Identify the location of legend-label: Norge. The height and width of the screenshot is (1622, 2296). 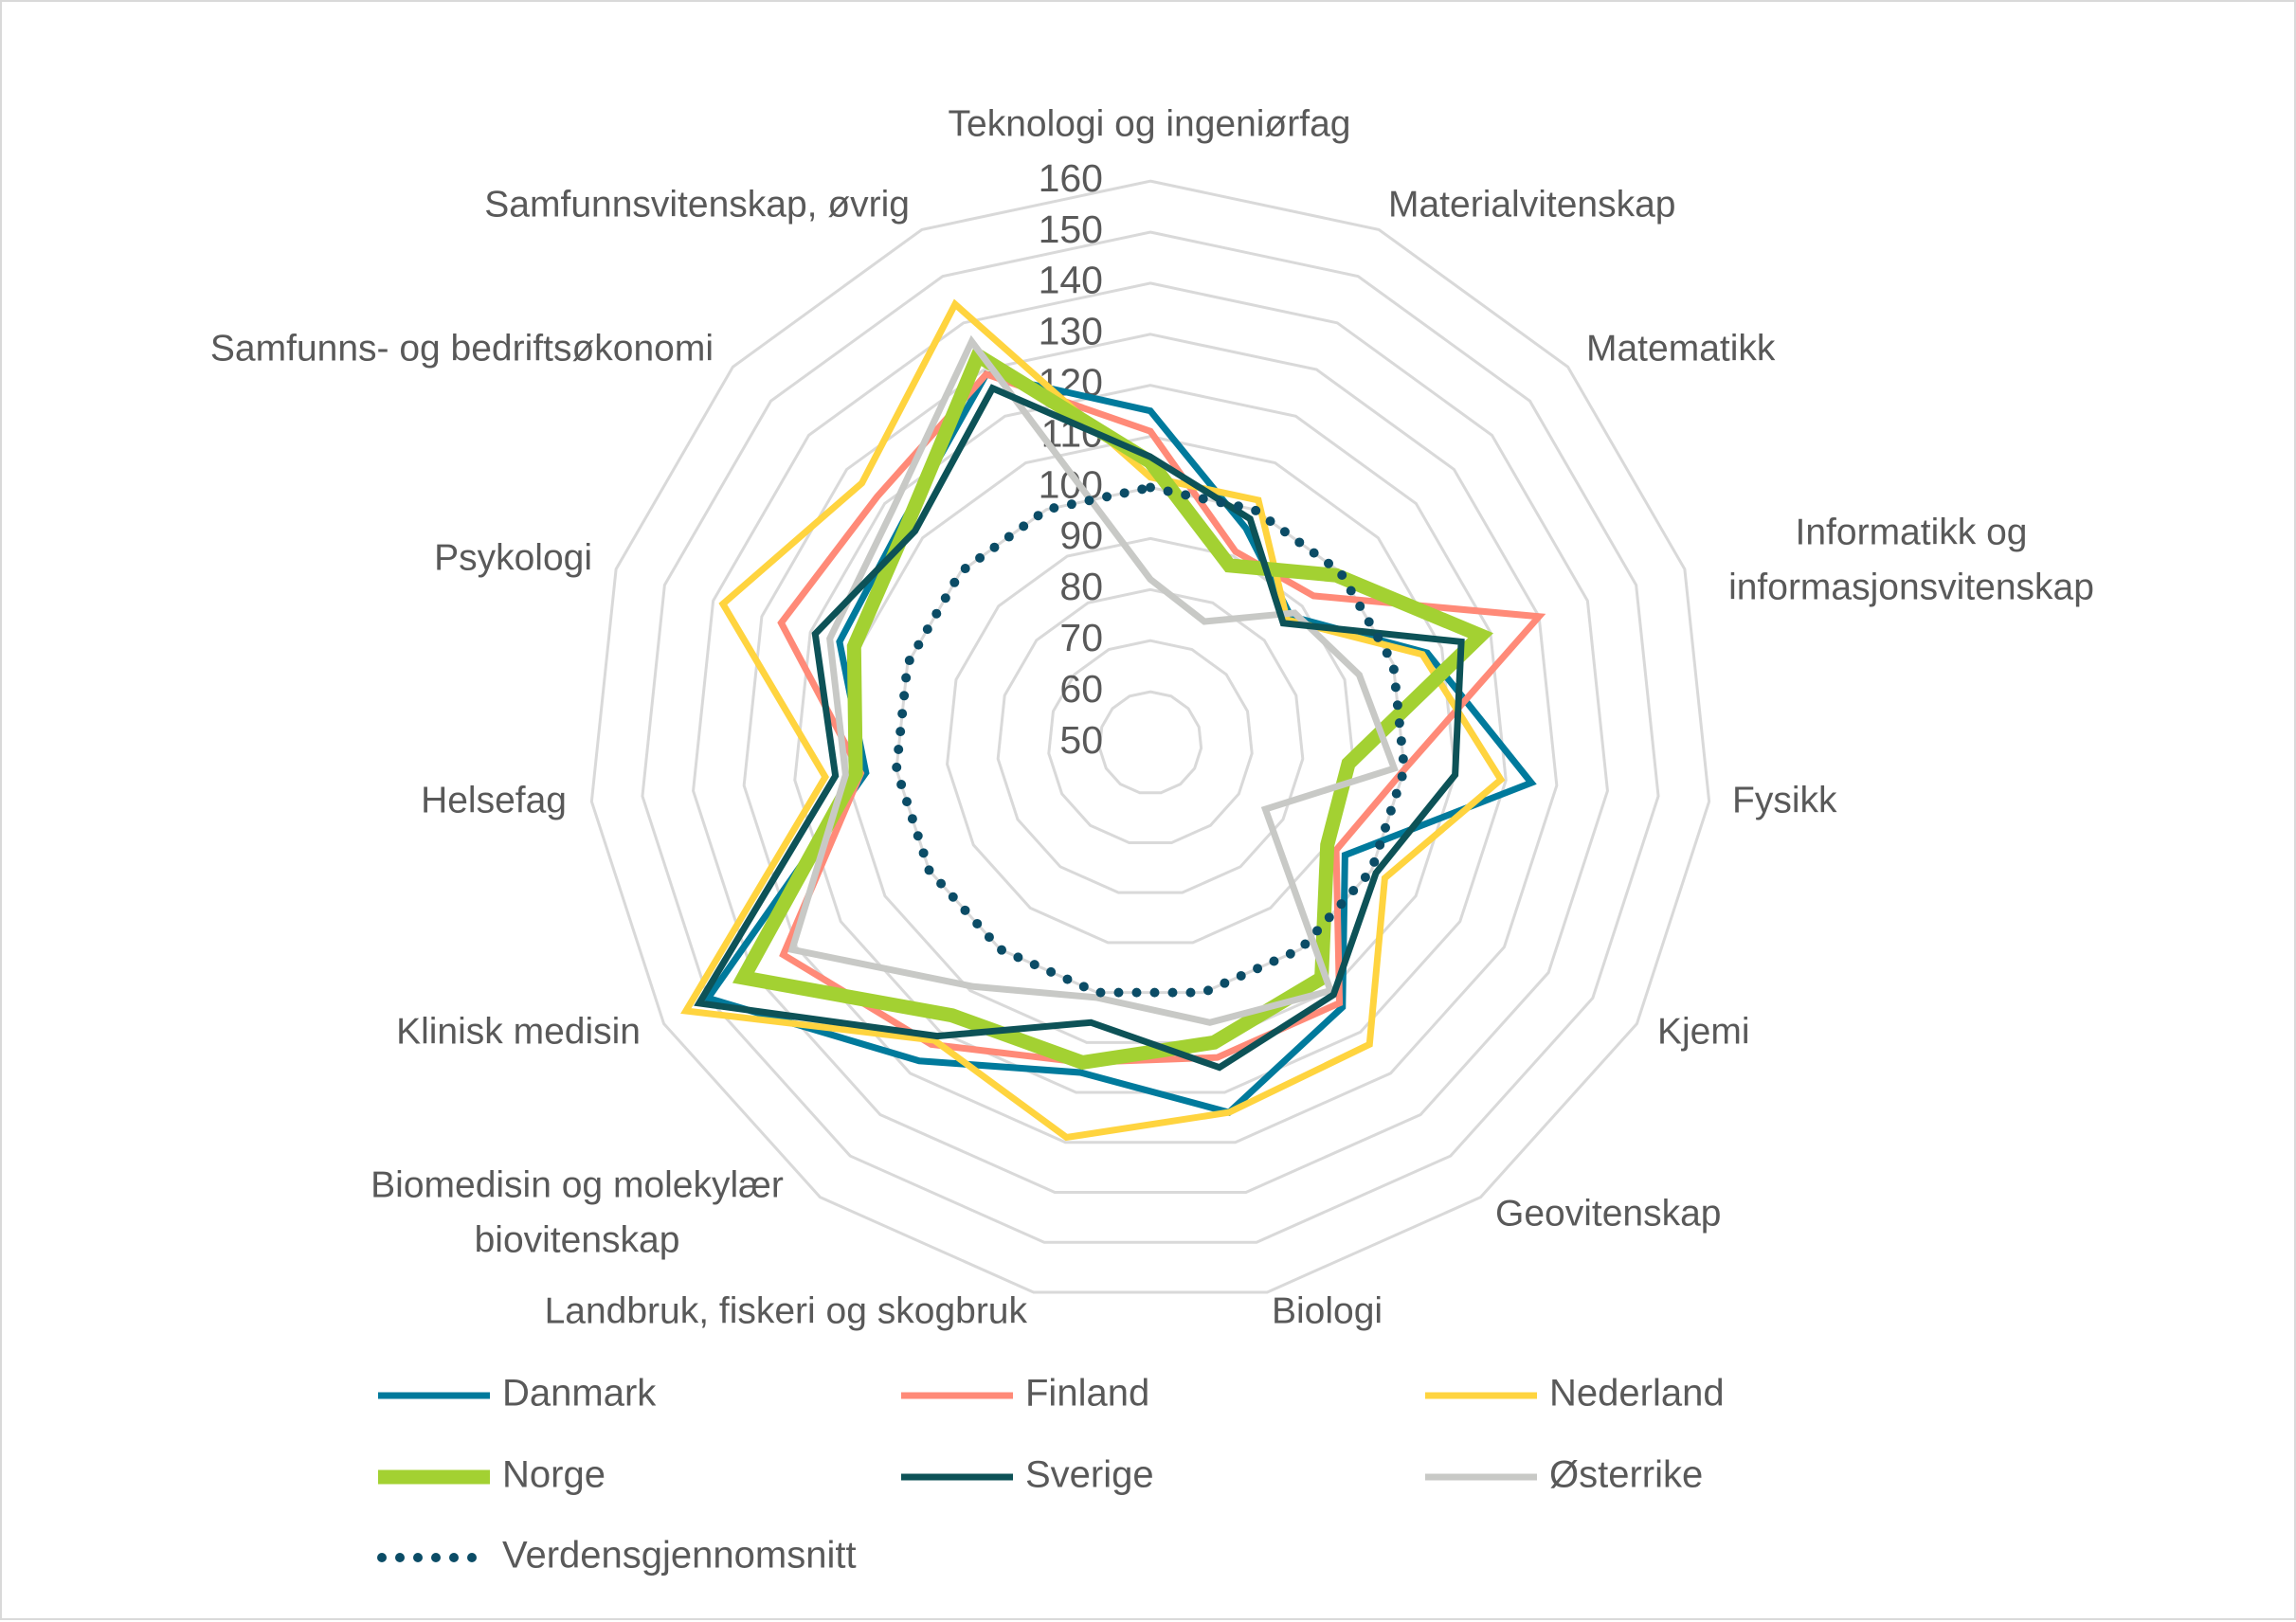
(554, 1475).